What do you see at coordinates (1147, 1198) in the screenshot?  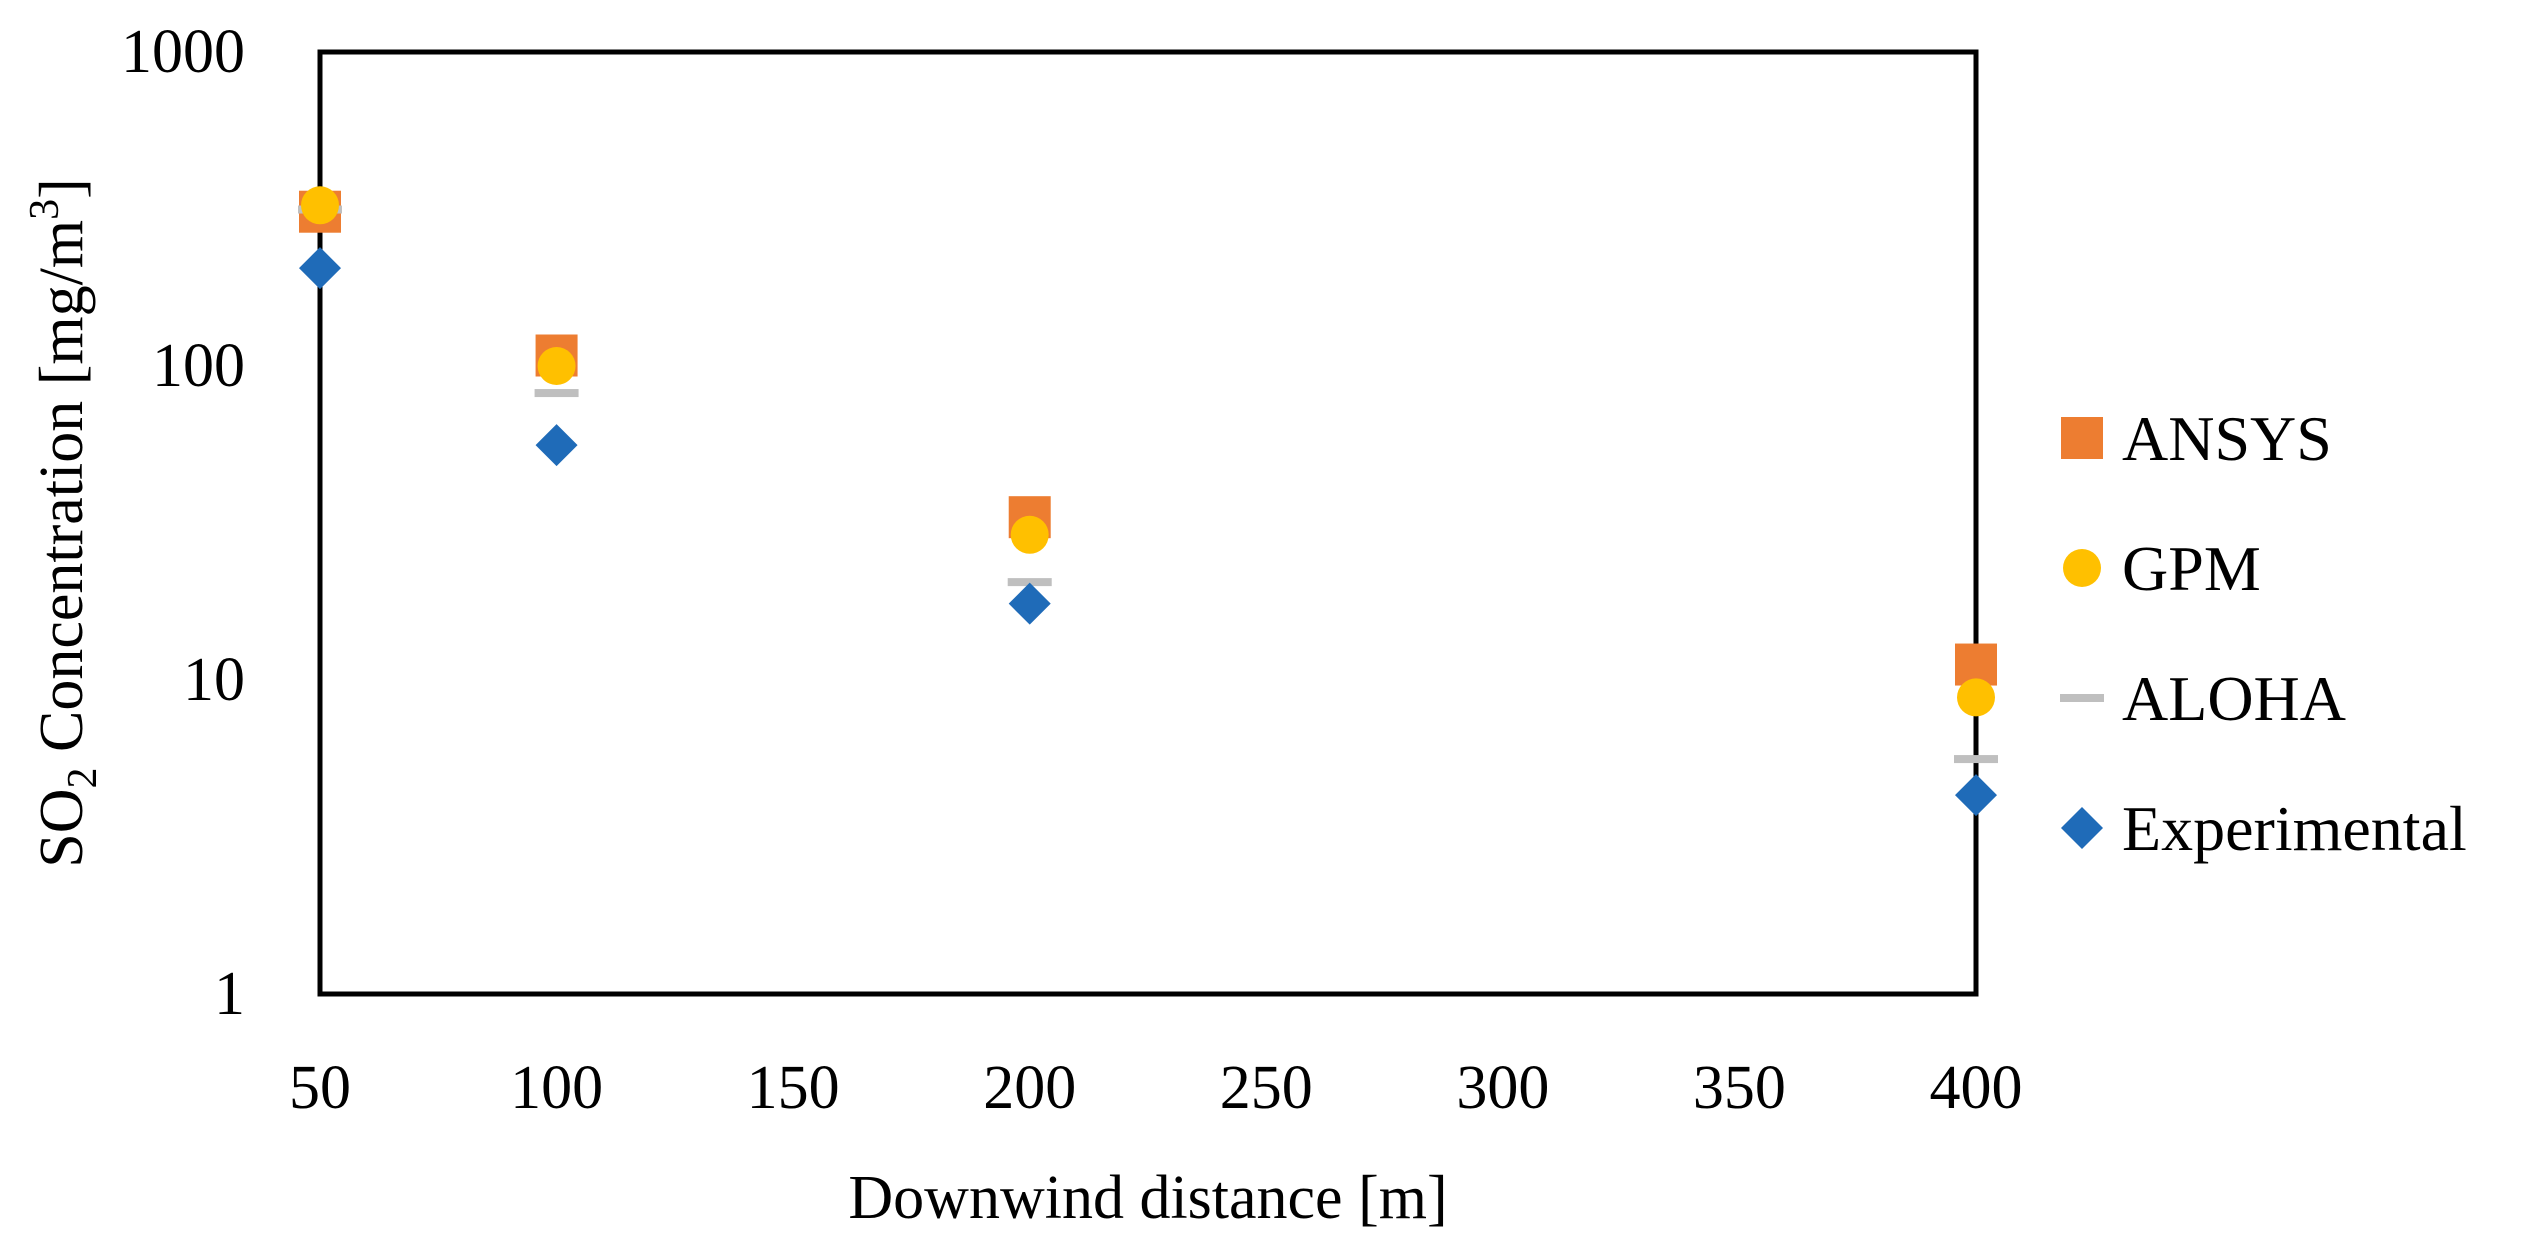 I see `x-axis-title: Downwind distance [m]` at bounding box center [1147, 1198].